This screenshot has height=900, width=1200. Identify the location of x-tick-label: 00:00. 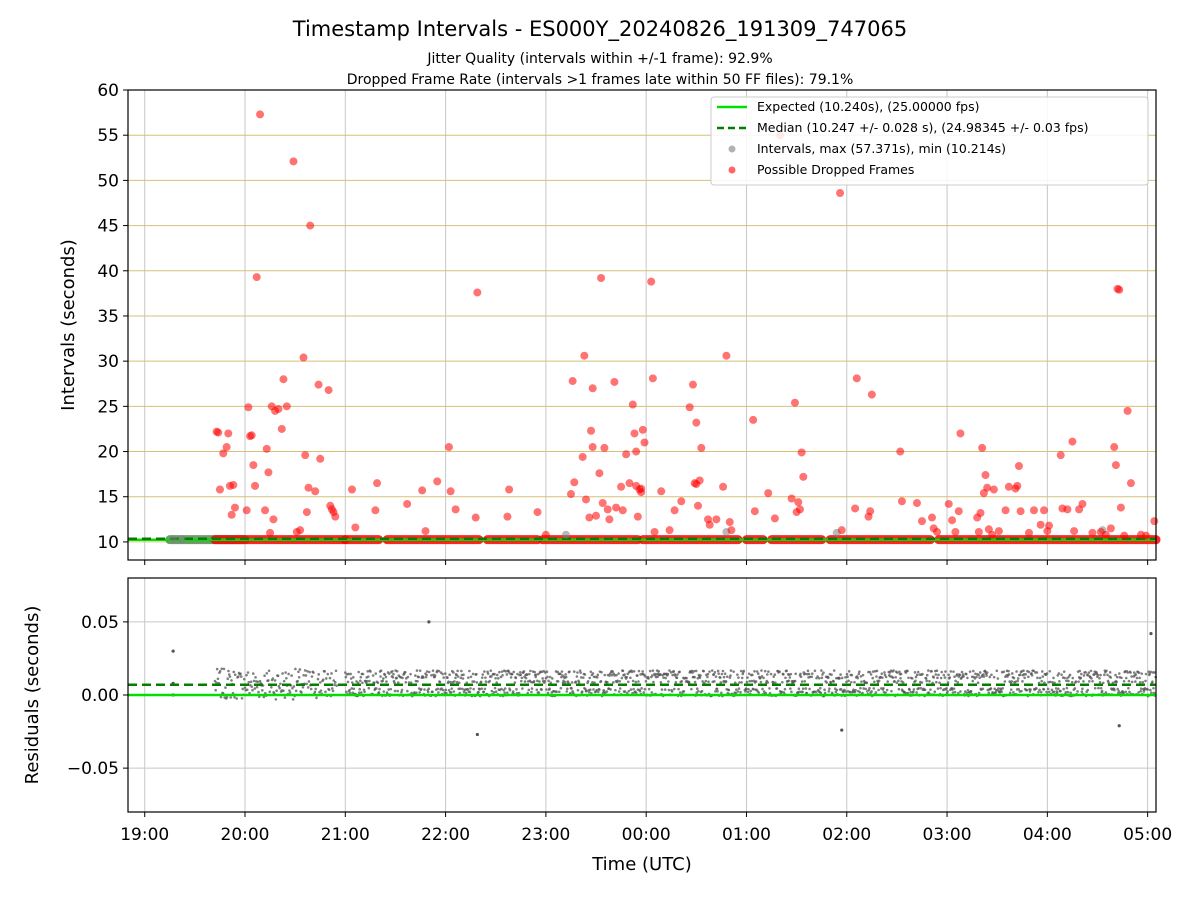
(646, 835).